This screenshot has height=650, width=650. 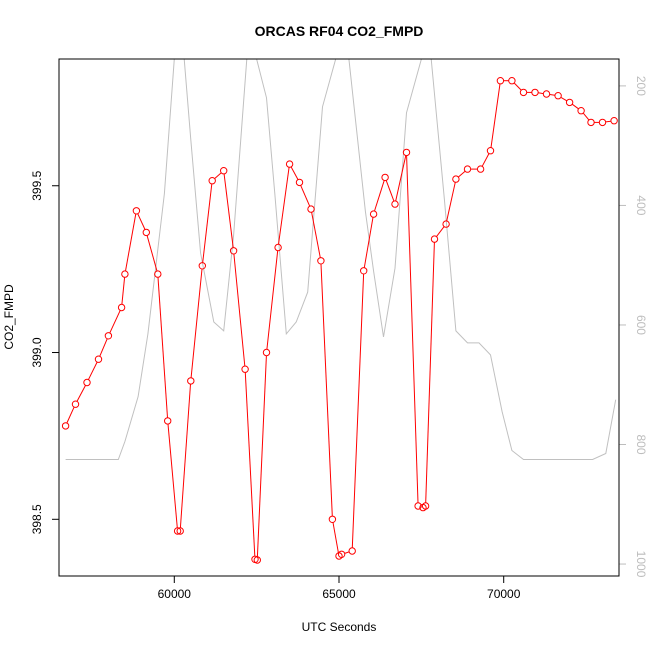 I want to click on y2-tick-label: 400, so click(x=641, y=205).